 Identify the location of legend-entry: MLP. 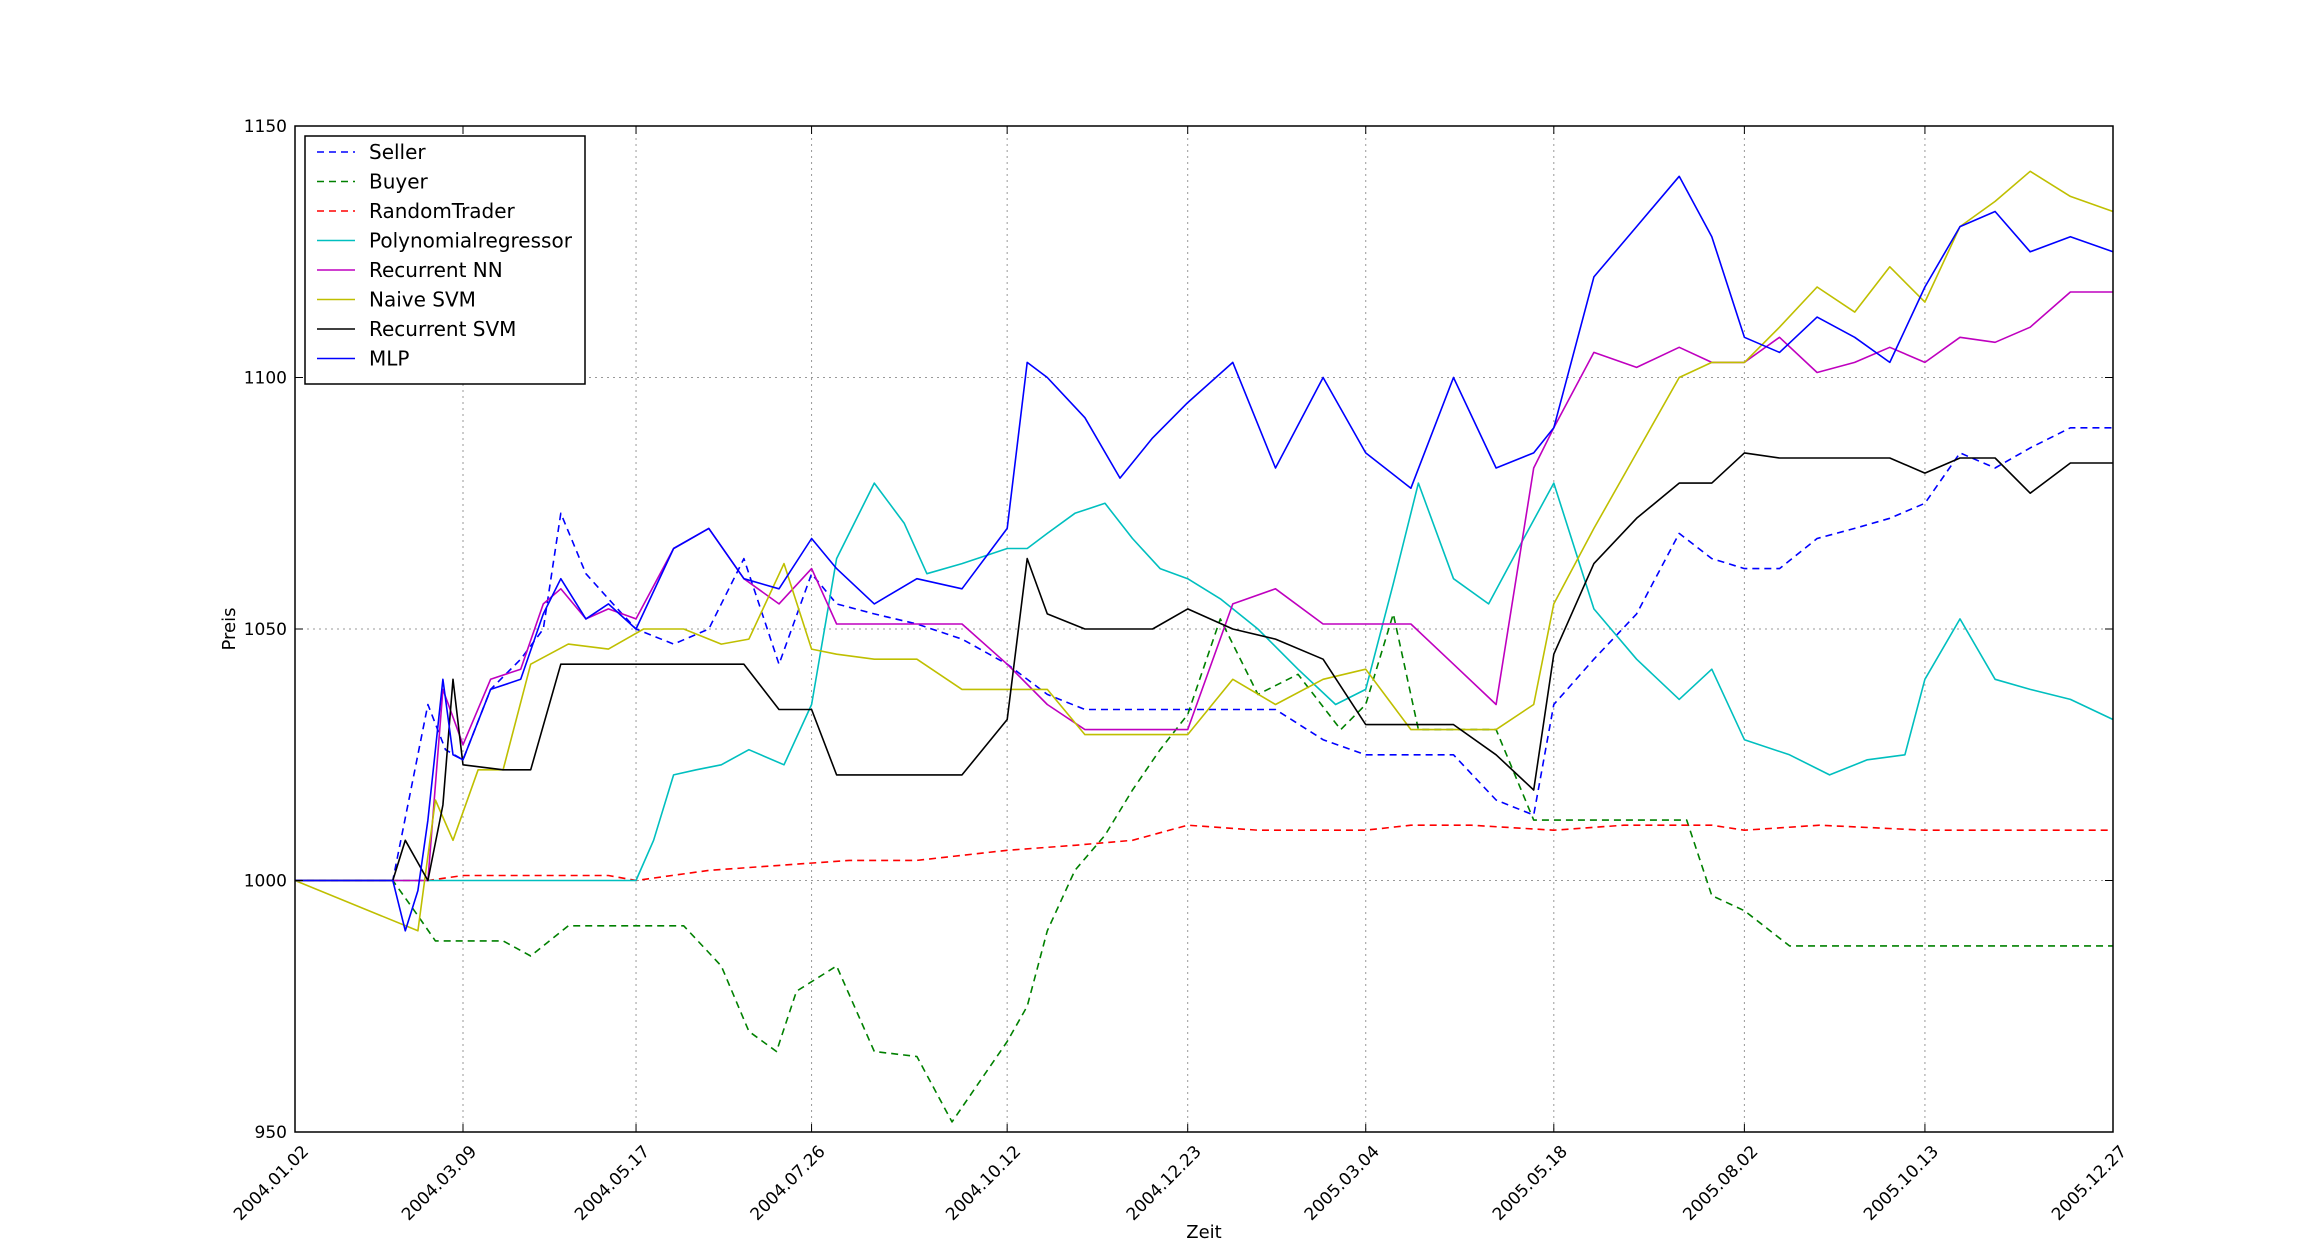
(389, 359).